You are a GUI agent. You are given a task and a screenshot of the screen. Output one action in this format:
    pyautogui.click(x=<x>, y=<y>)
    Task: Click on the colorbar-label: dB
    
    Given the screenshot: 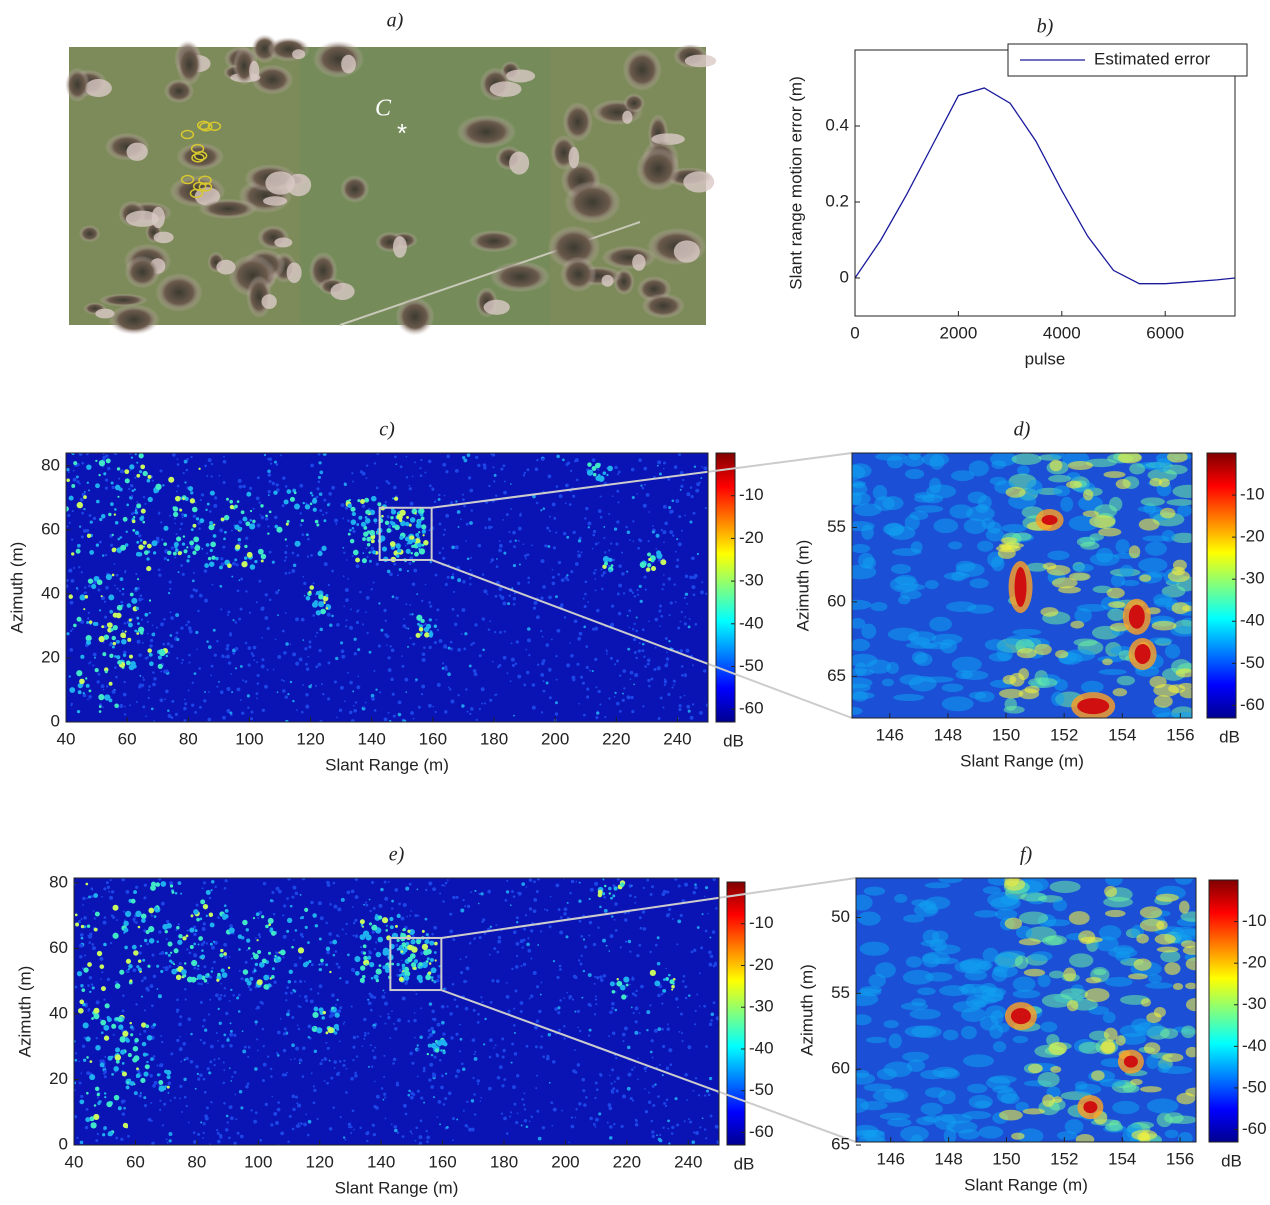 What is the action you would take?
    pyautogui.click(x=733, y=740)
    